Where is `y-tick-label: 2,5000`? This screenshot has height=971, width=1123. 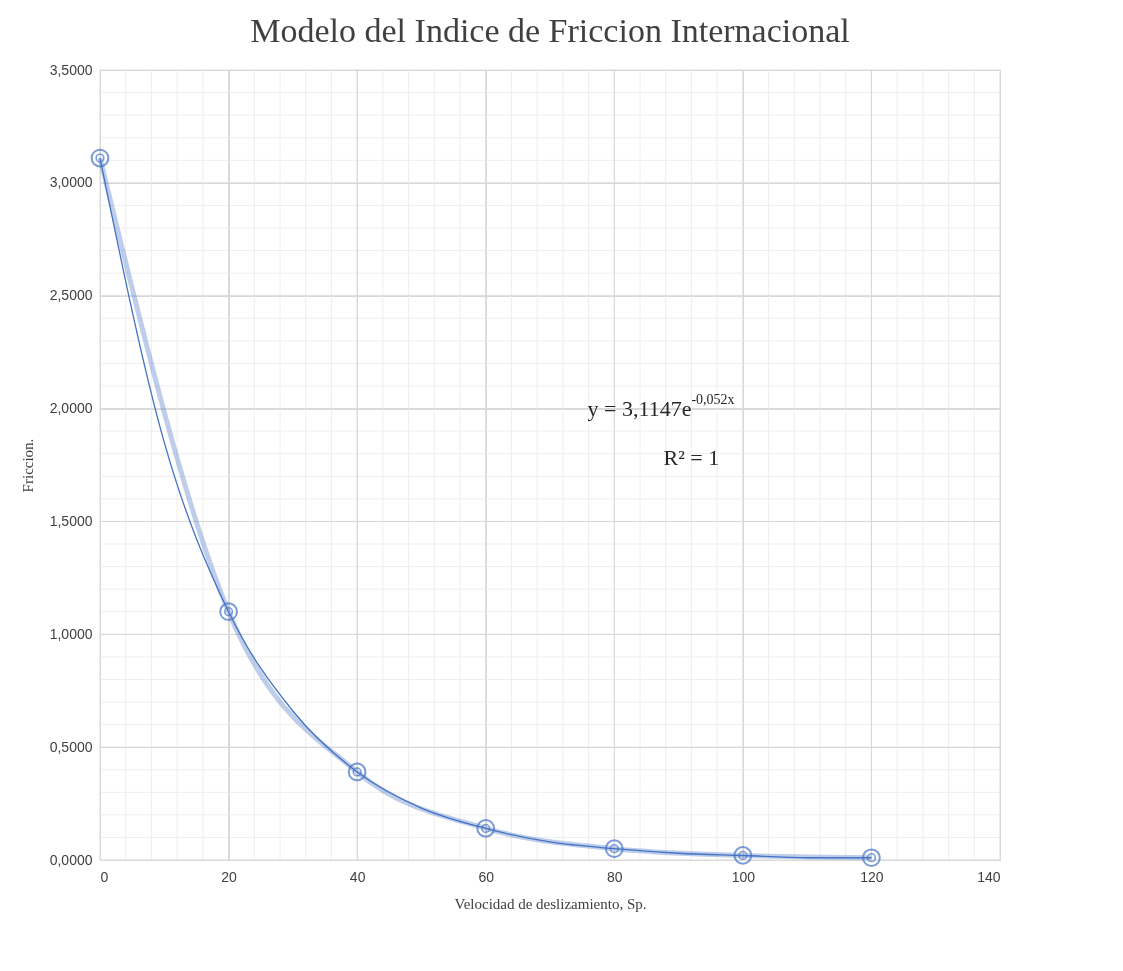
y-tick-label: 2,5000 is located at coordinates (71, 295).